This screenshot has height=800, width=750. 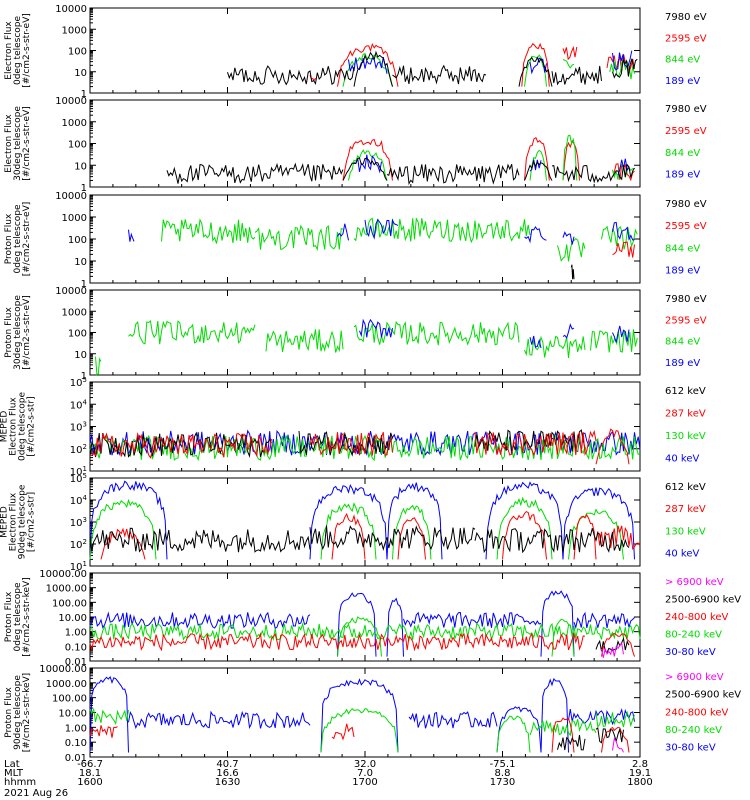 I want to click on y-tick-label: 1.00, so click(x=76, y=633).